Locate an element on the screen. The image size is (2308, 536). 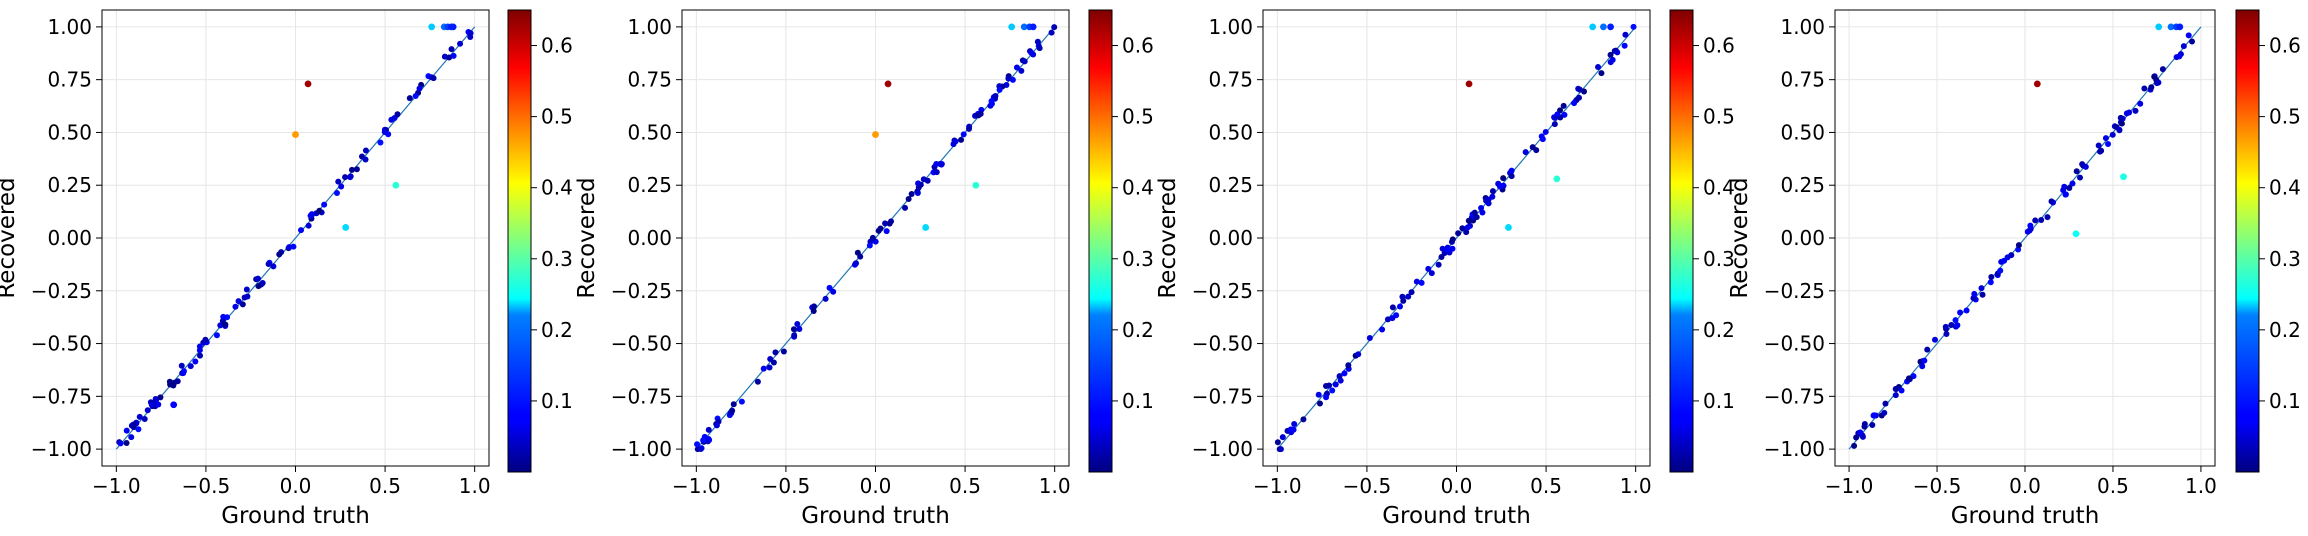
x-axis-label: Ground truth is located at coordinates (1456, 516).